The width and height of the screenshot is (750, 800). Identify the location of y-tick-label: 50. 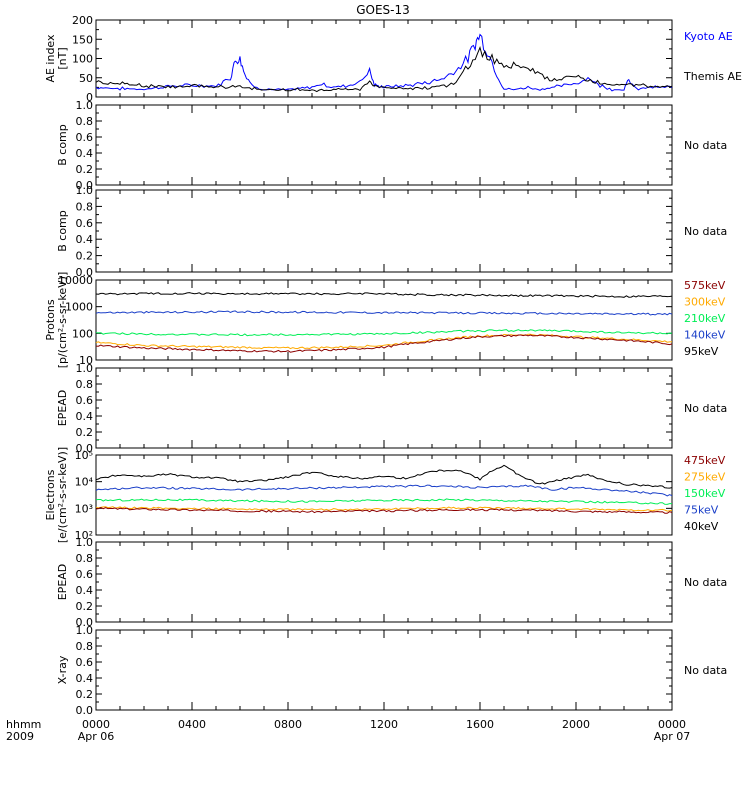
(86, 78).